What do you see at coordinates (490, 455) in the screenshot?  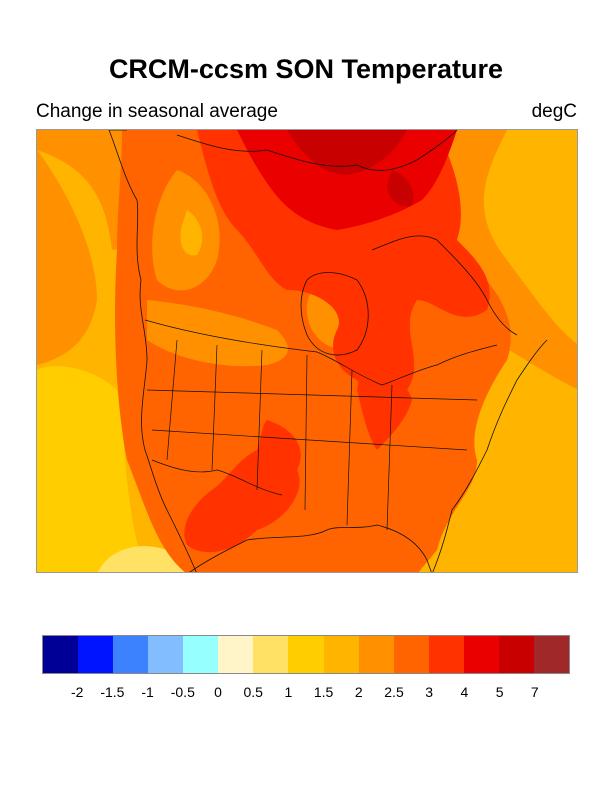 I see `coast-east` at bounding box center [490, 455].